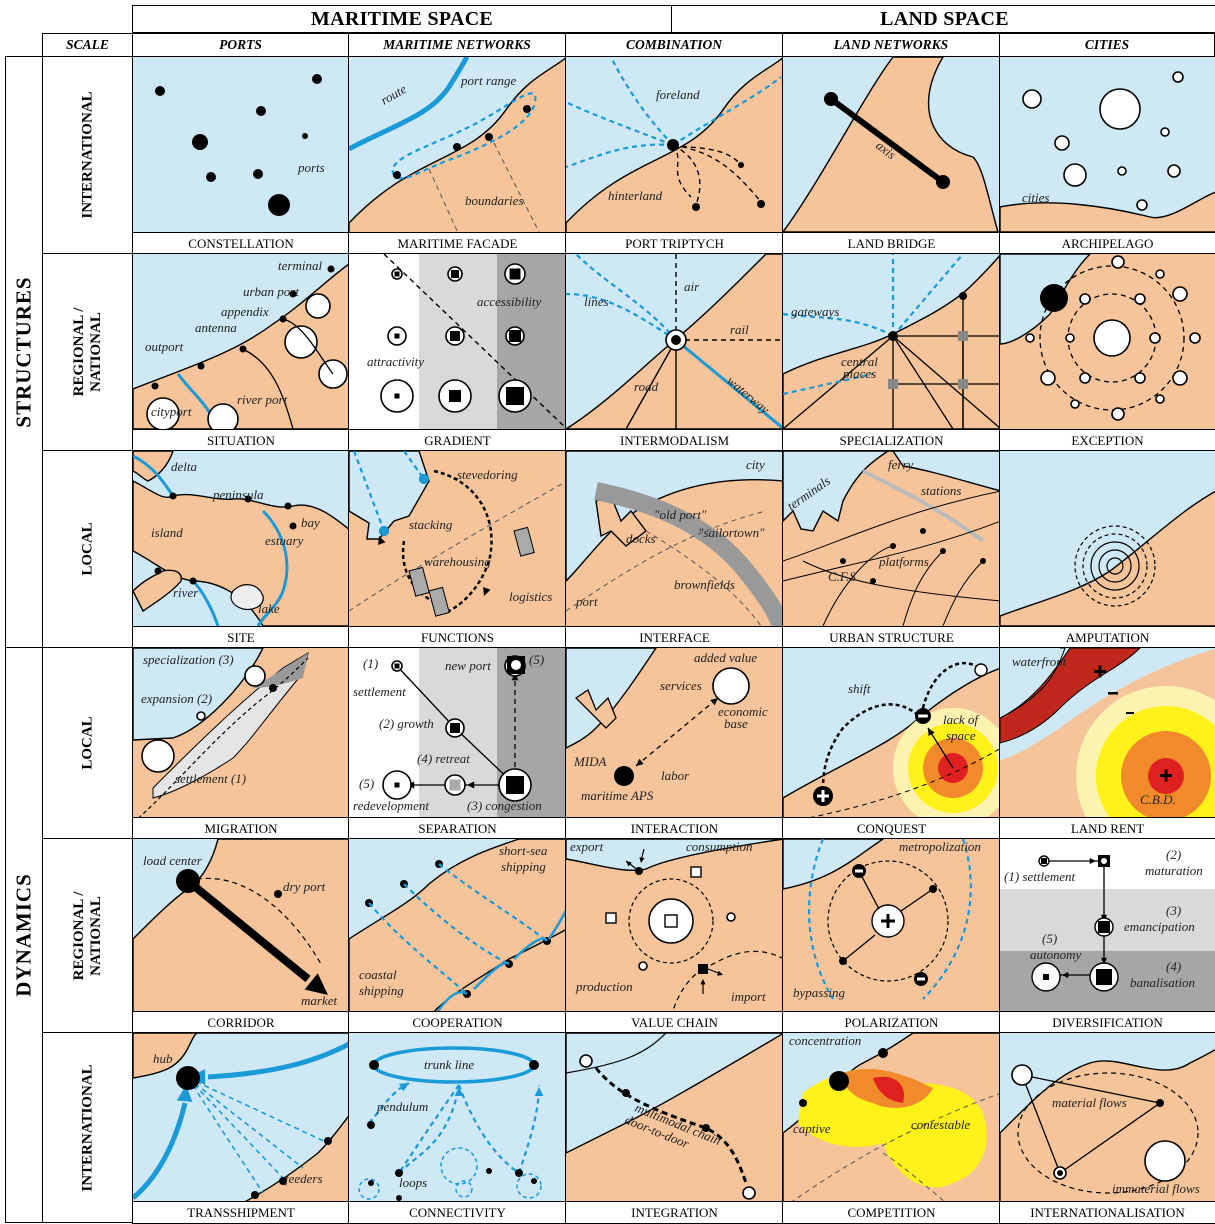 The height and width of the screenshot is (1224, 1215). What do you see at coordinates (891, 145) in the screenshot?
I see `cell-illustration: axis` at bounding box center [891, 145].